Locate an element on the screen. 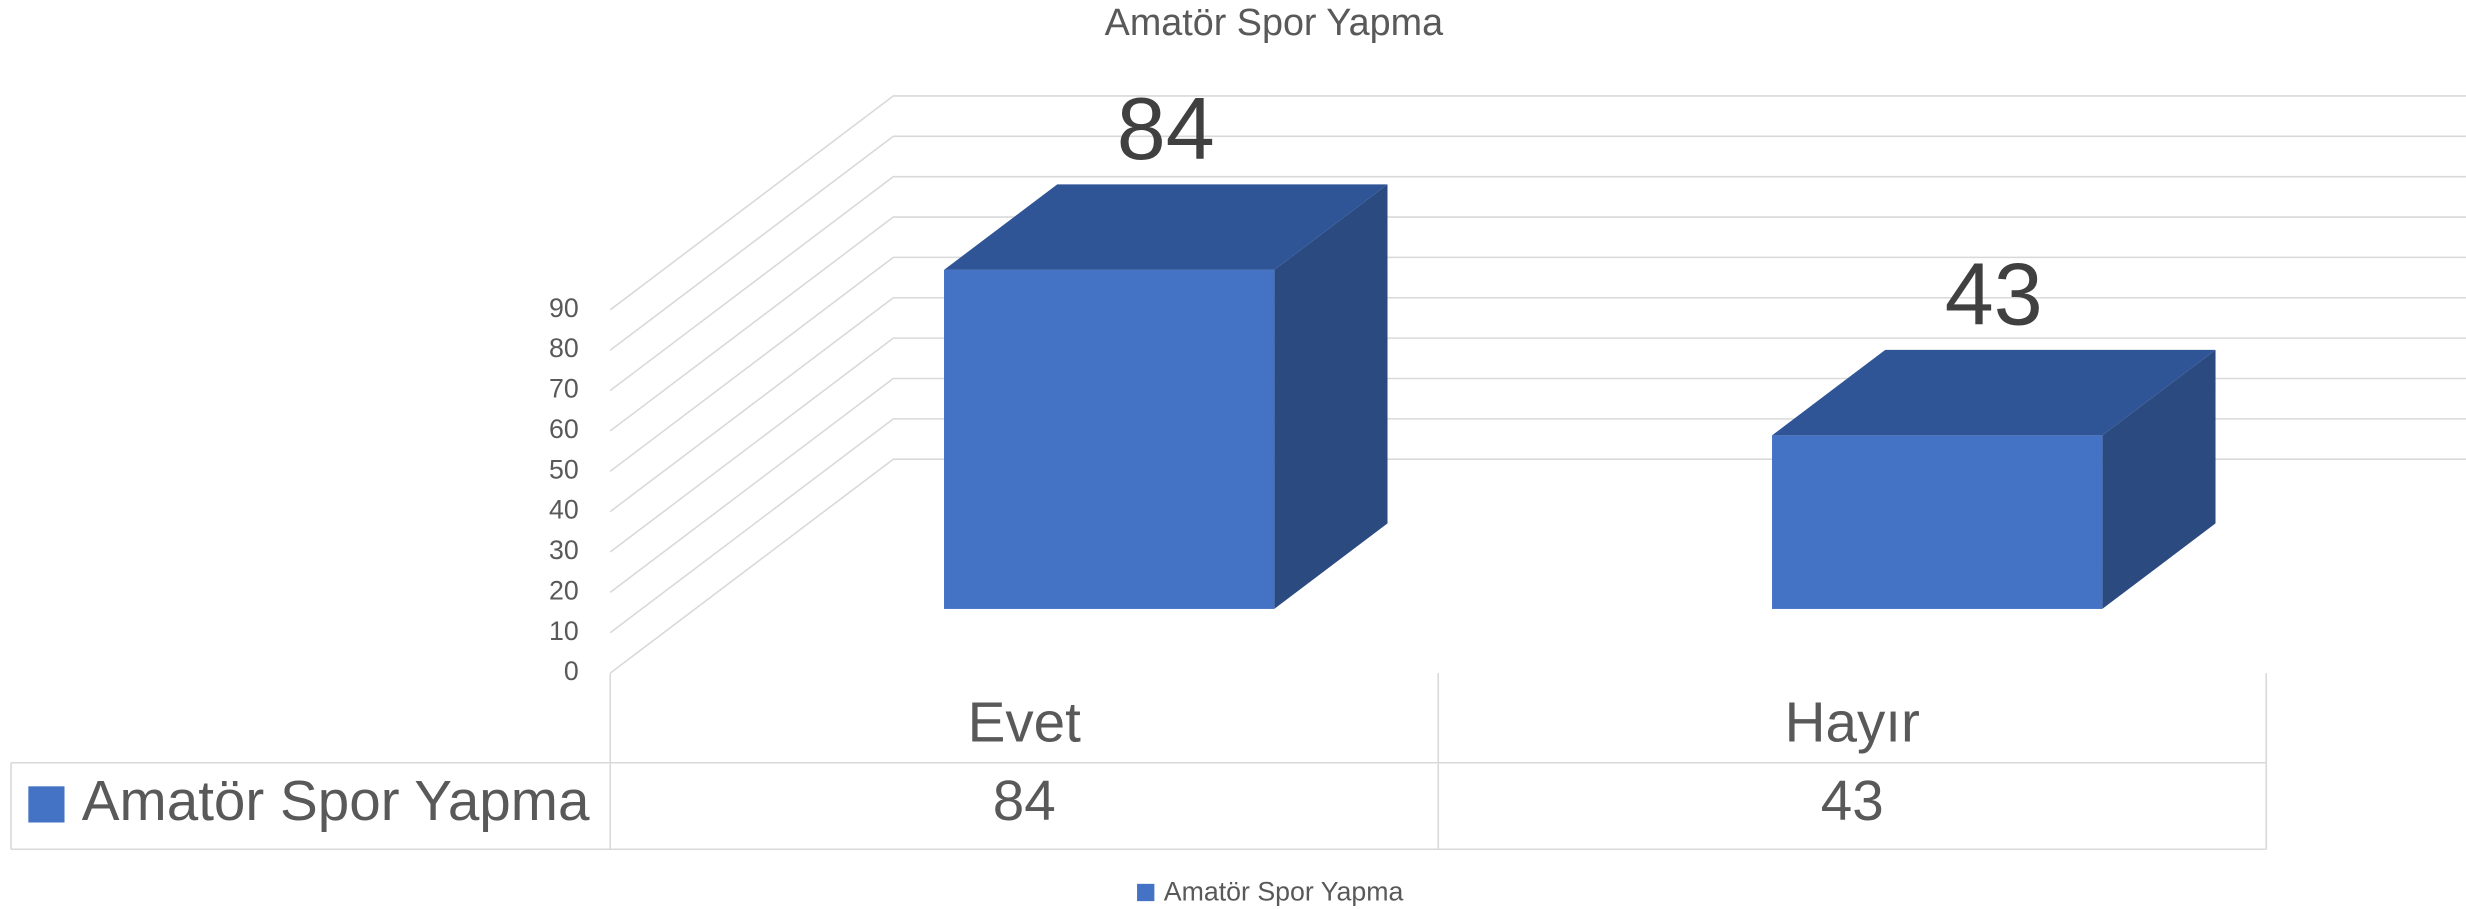  y-tick-label: 20 is located at coordinates (564, 590).